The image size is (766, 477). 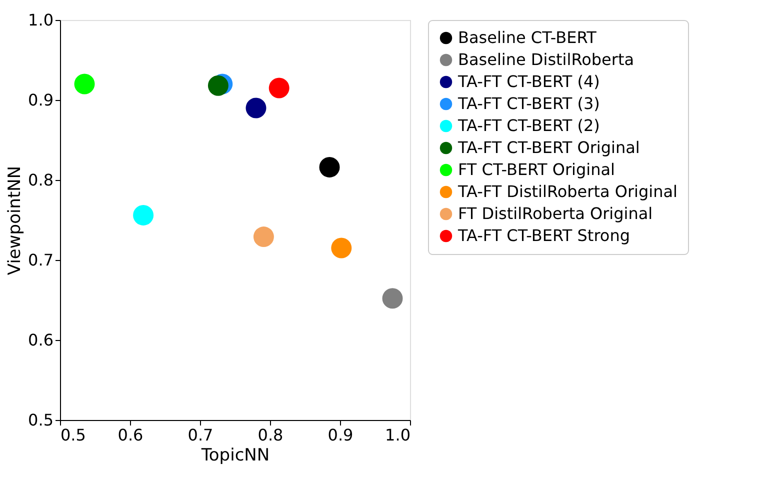 What do you see at coordinates (528, 81) in the screenshot?
I see `legend-label: TA-FT CT-BERT (4)` at bounding box center [528, 81].